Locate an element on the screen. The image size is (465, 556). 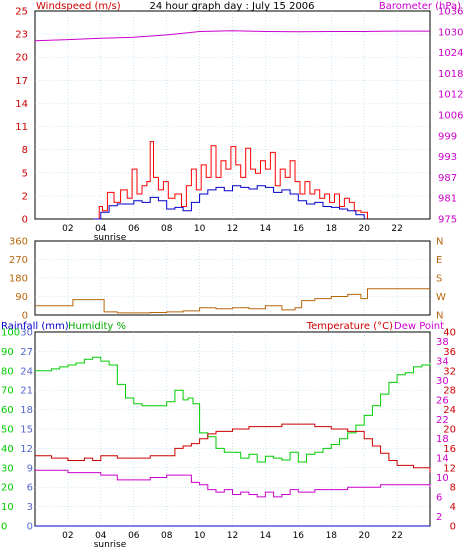
dewpoint-tick-label: 2 is located at coordinates (439, 517).